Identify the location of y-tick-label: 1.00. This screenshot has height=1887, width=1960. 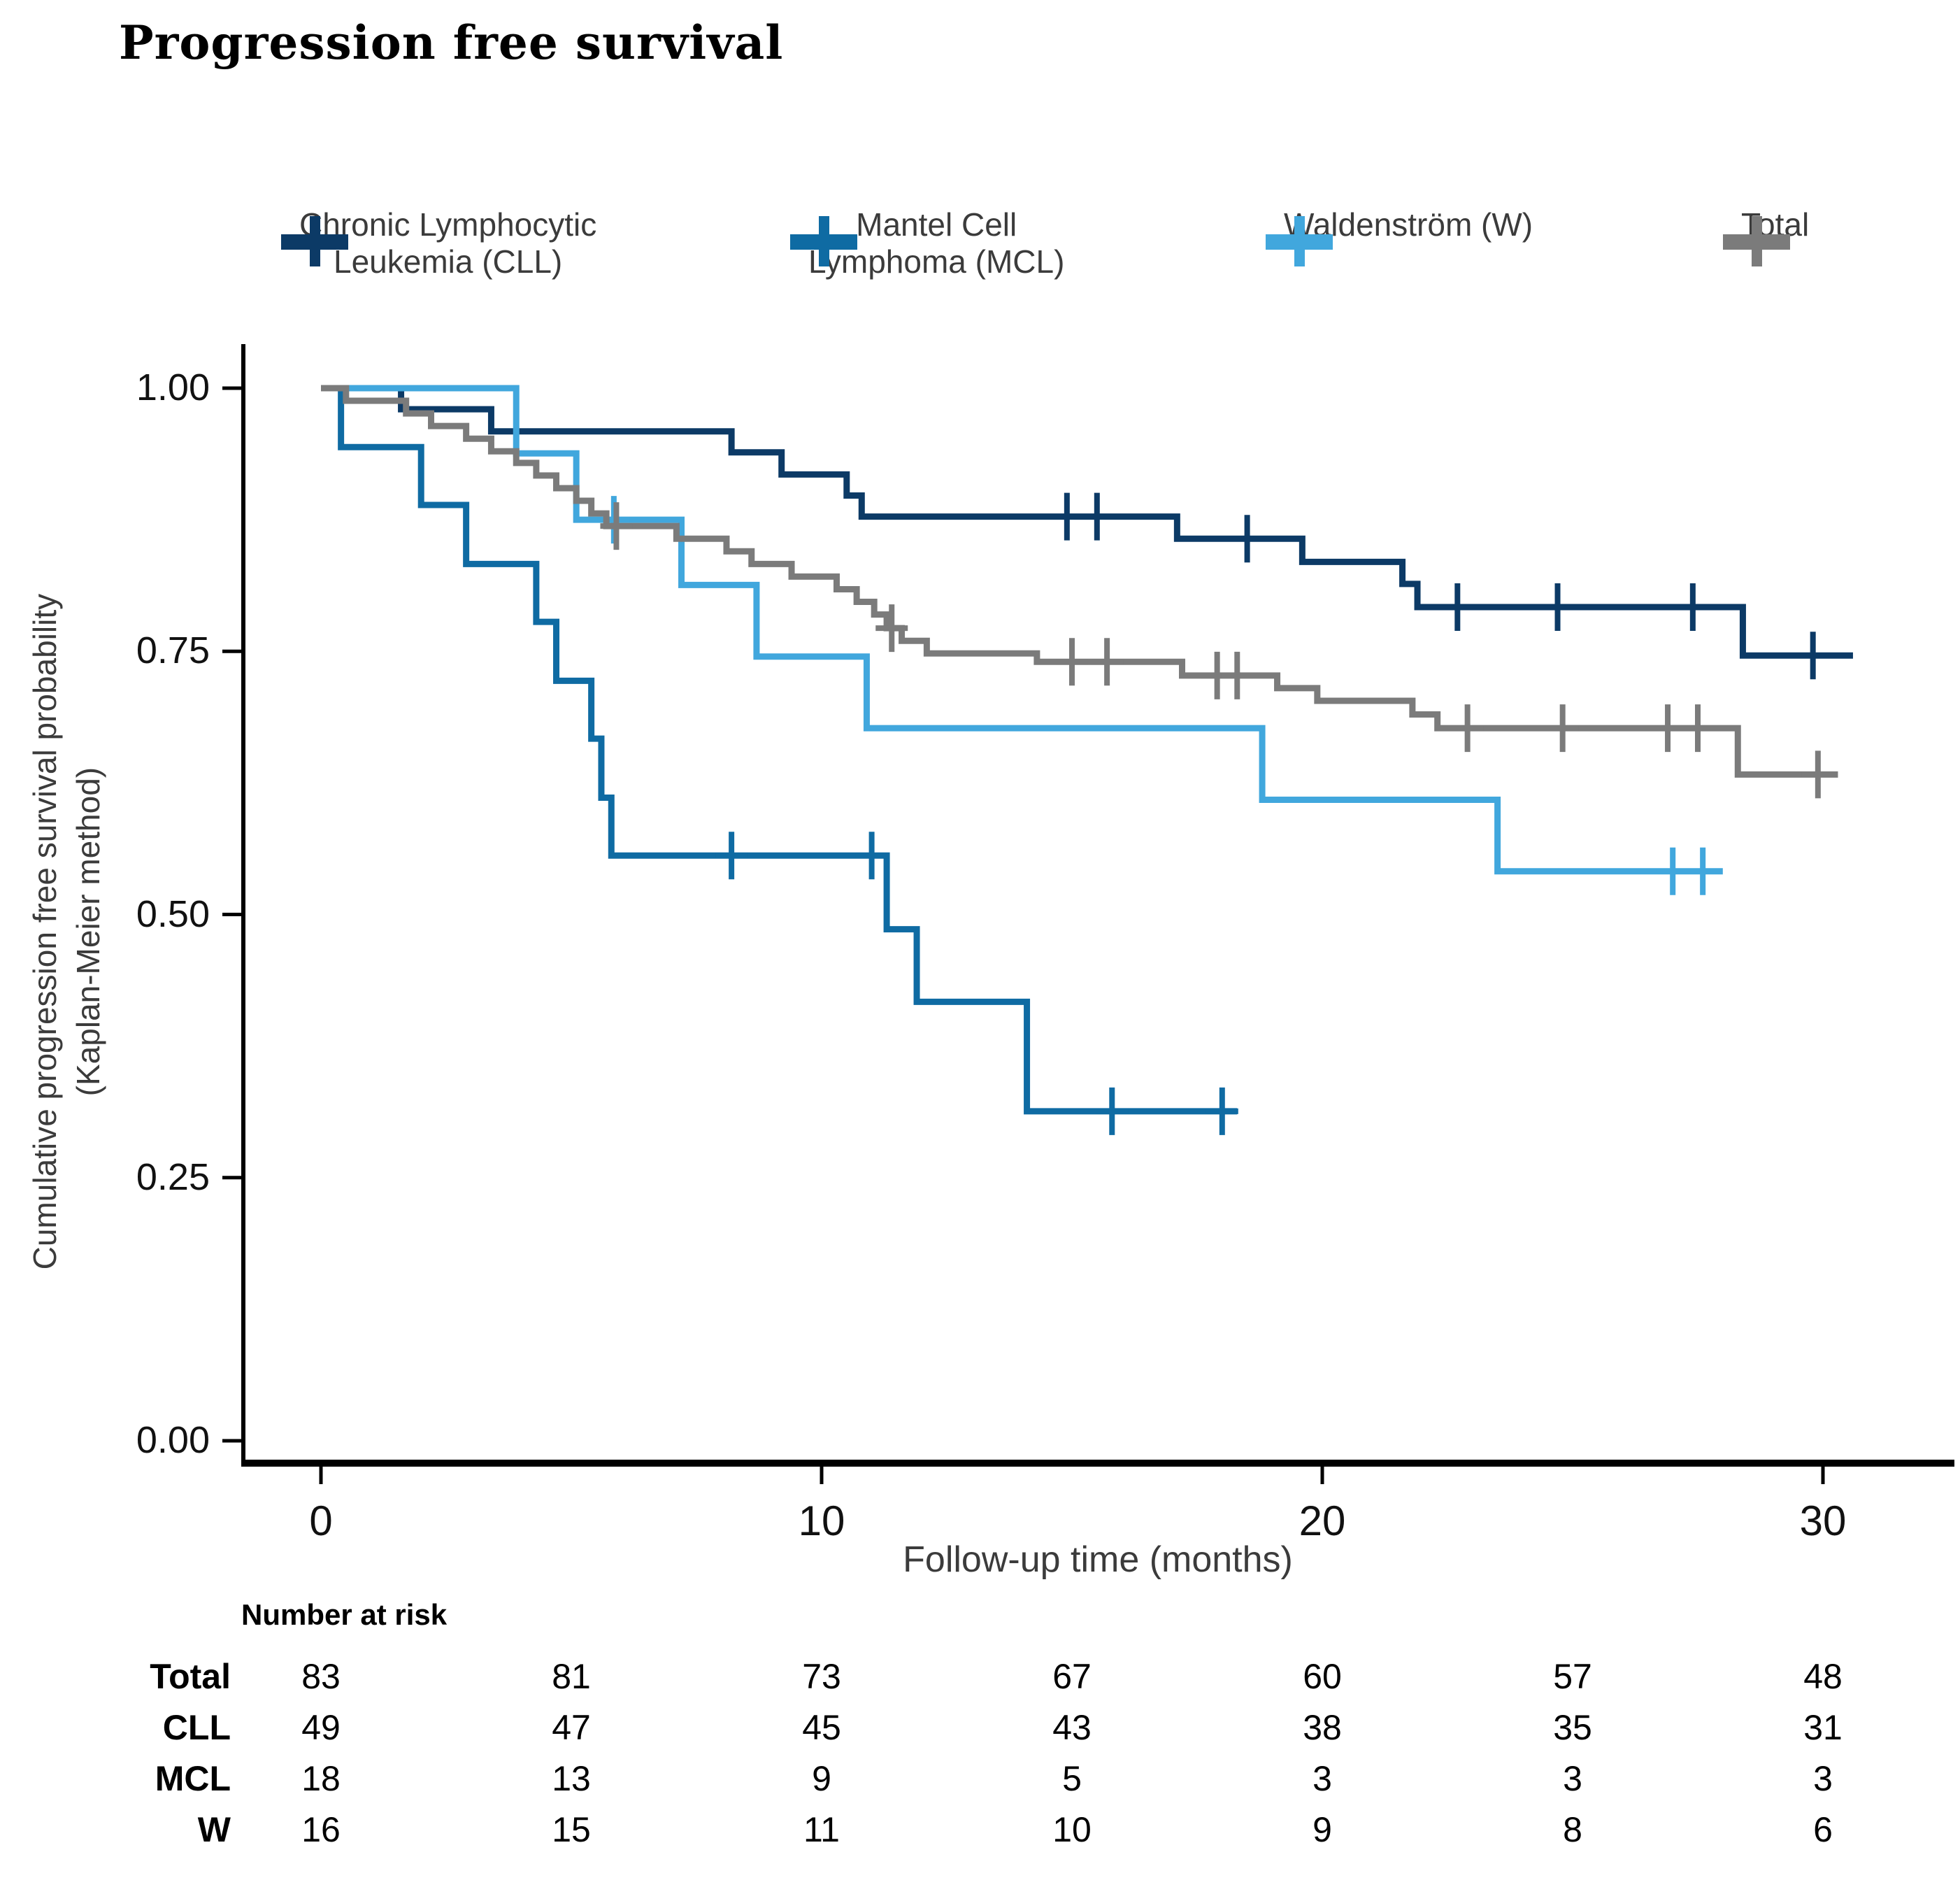
(173, 387).